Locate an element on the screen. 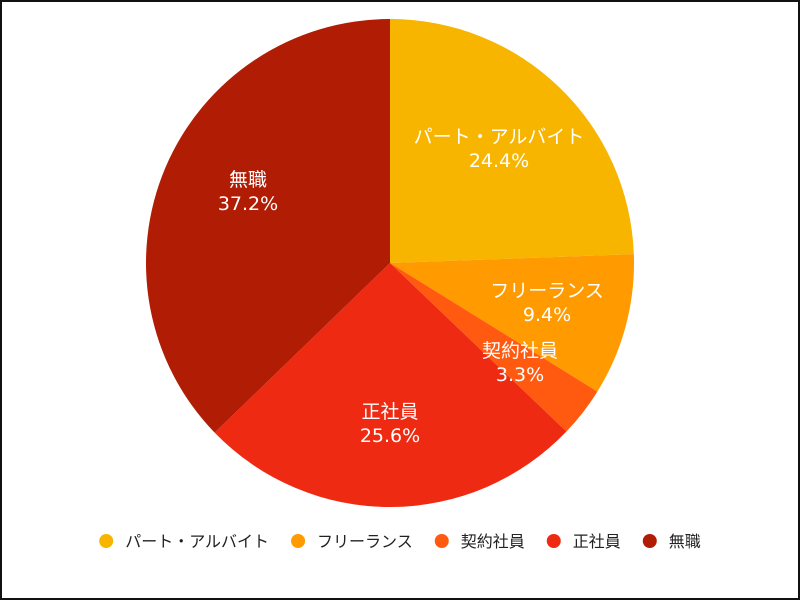 Image resolution: width=800 pixels, height=600 pixels. slice-label-value: 25.6% is located at coordinates (390, 436).